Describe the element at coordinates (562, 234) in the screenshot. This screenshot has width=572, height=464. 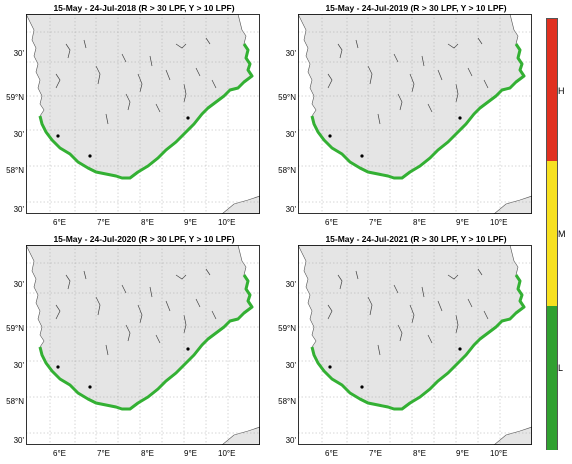
I see `colorbar-label-medium: M` at that location.